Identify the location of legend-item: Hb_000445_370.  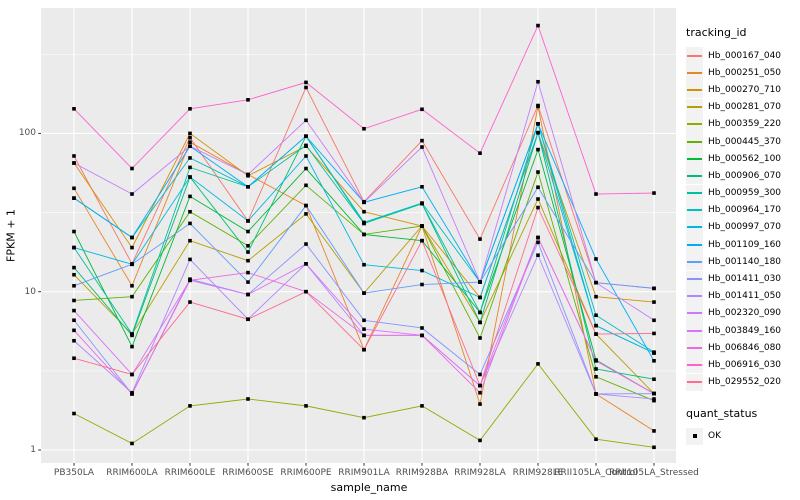
(742, 142).